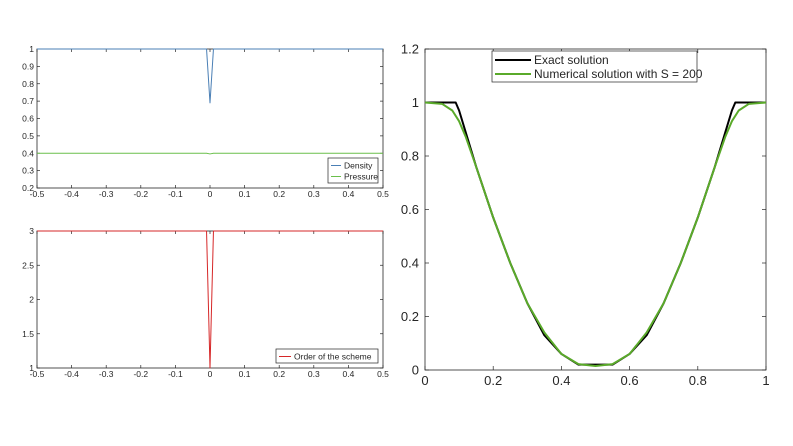 Image resolution: width=793 pixels, height=446 pixels. I want to click on y-tick-label: 2, so click(31, 300).